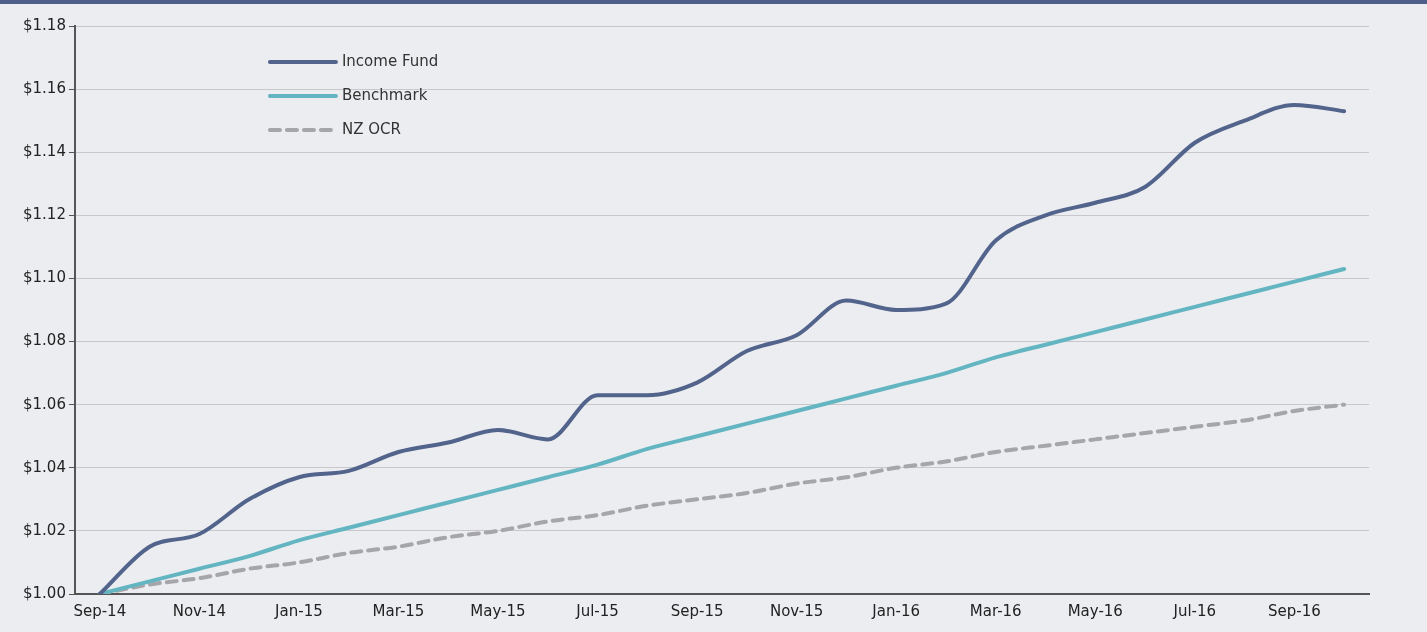 The image size is (1427, 632). What do you see at coordinates (1194, 610) in the screenshot?
I see `x-tick-label: Jul-16` at bounding box center [1194, 610].